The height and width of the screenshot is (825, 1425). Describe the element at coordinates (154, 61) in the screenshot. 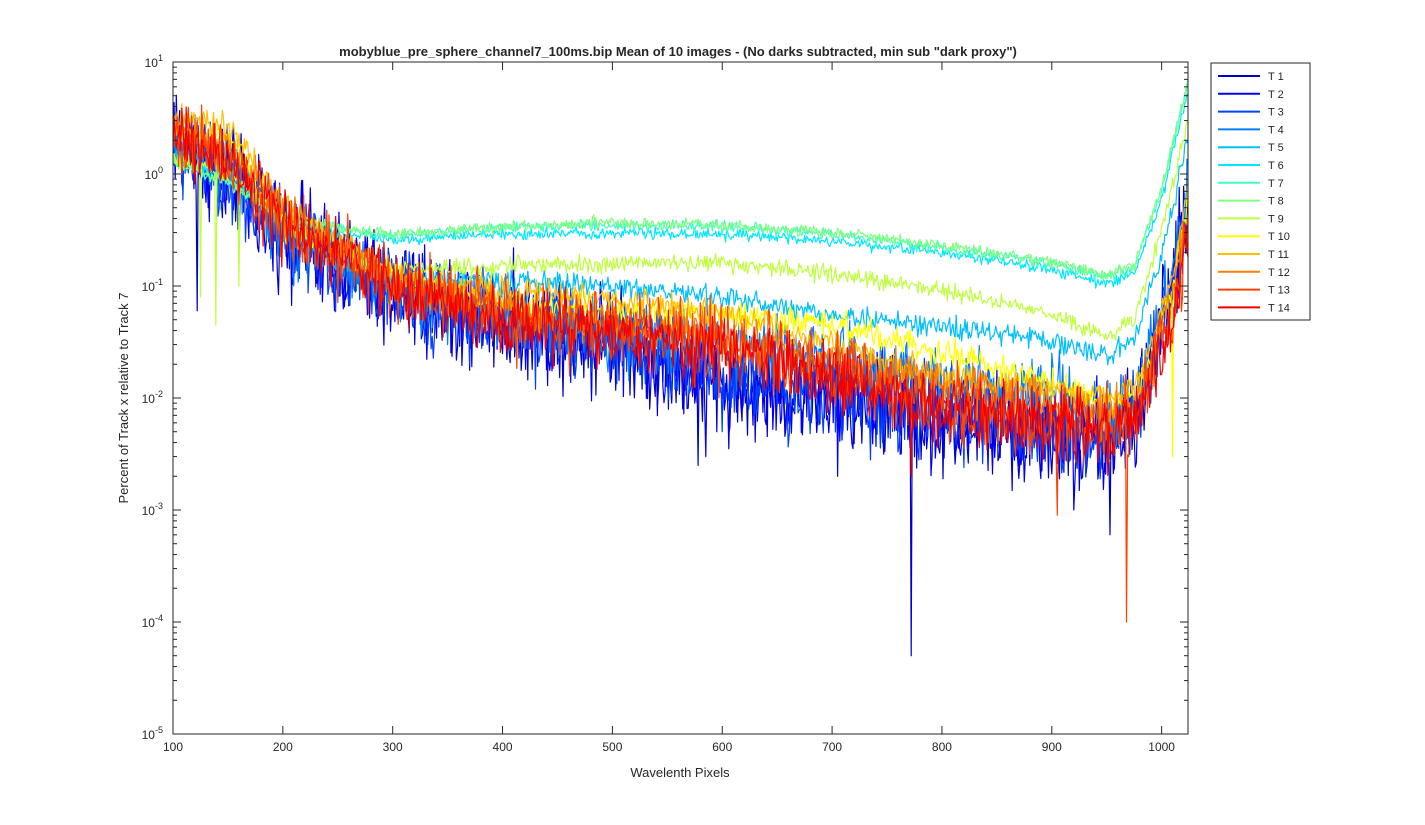

I see `y-tick-label: 10¹` at that location.